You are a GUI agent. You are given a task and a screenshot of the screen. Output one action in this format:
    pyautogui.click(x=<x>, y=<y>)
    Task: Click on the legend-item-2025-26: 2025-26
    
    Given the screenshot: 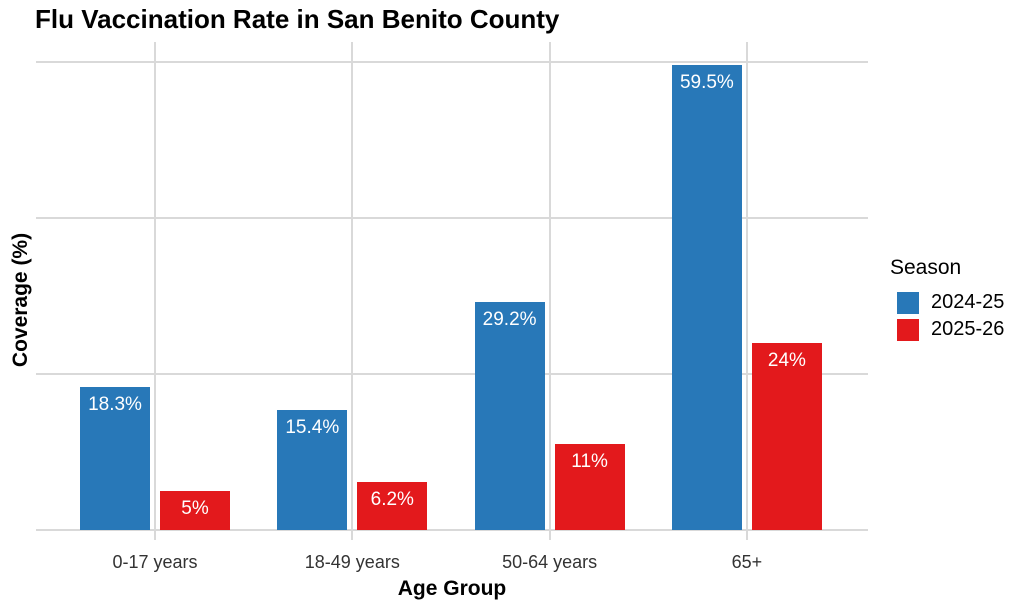 What is the action you would take?
    pyautogui.click(x=947, y=329)
    